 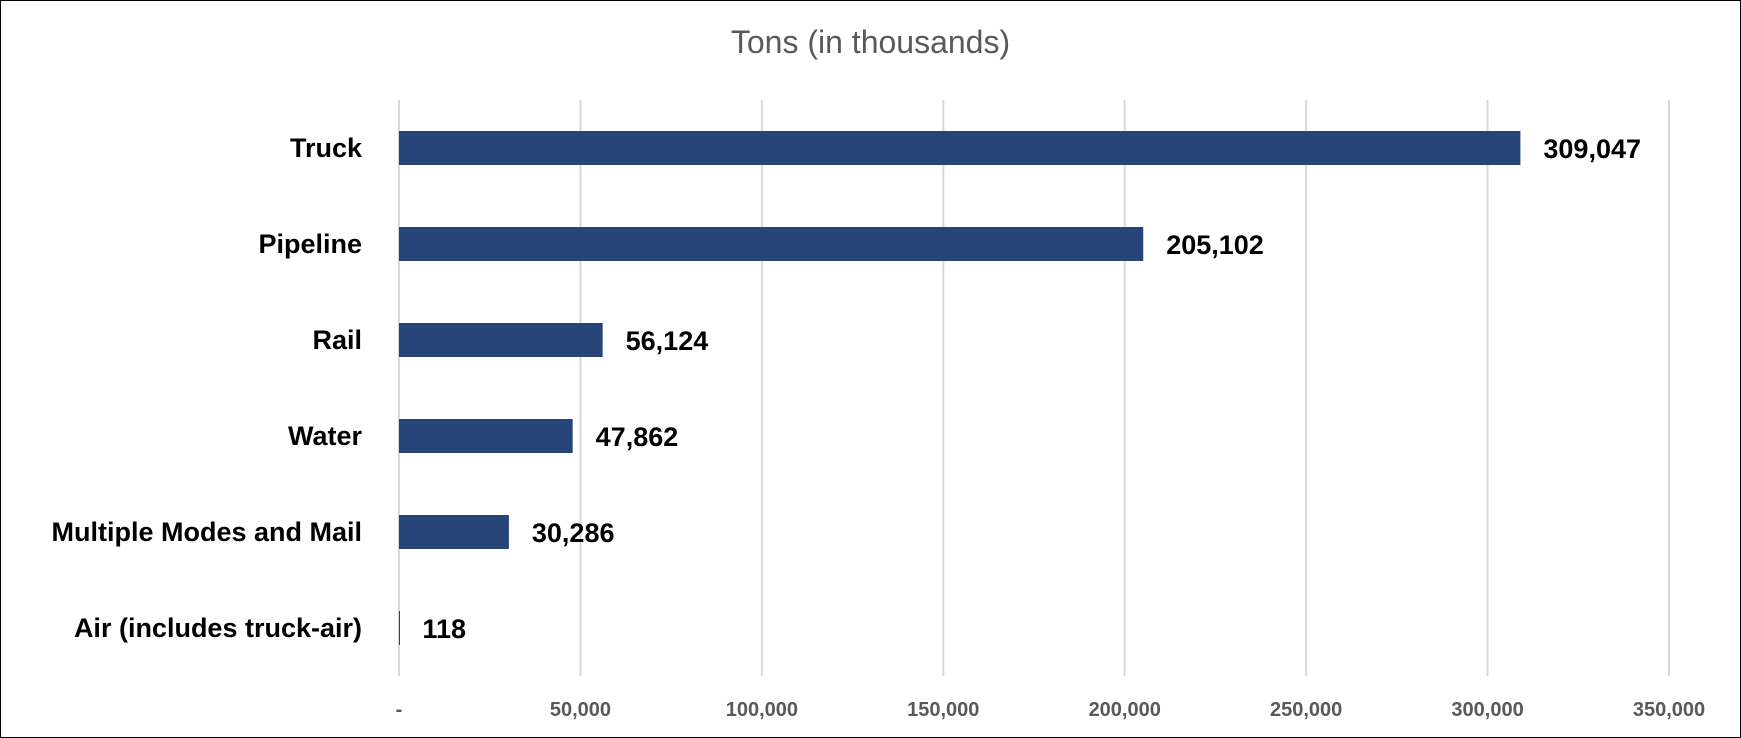 What do you see at coordinates (399, 710) in the screenshot?
I see `x-tick-label: -` at bounding box center [399, 710].